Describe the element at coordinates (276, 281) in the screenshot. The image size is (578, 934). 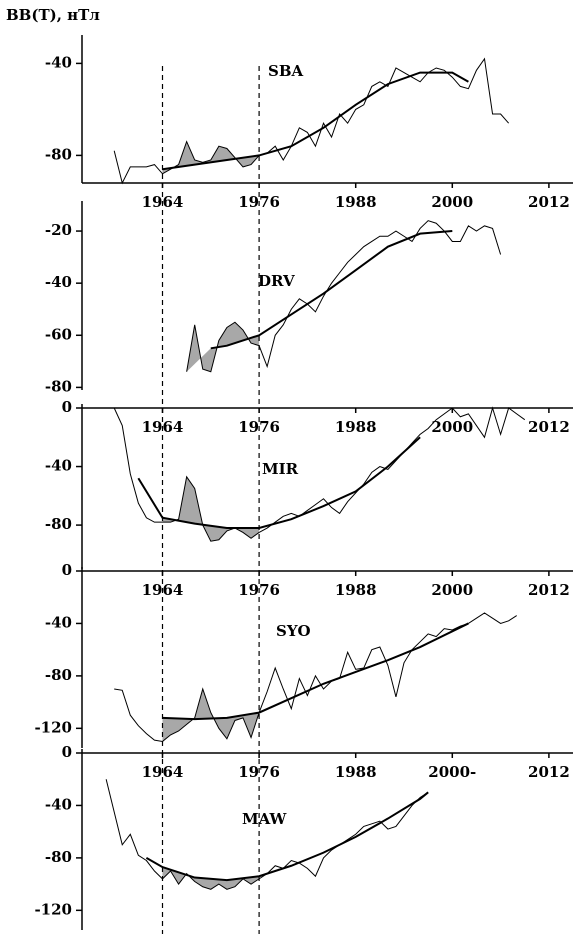
I see `panel-label: DRV` at that location.